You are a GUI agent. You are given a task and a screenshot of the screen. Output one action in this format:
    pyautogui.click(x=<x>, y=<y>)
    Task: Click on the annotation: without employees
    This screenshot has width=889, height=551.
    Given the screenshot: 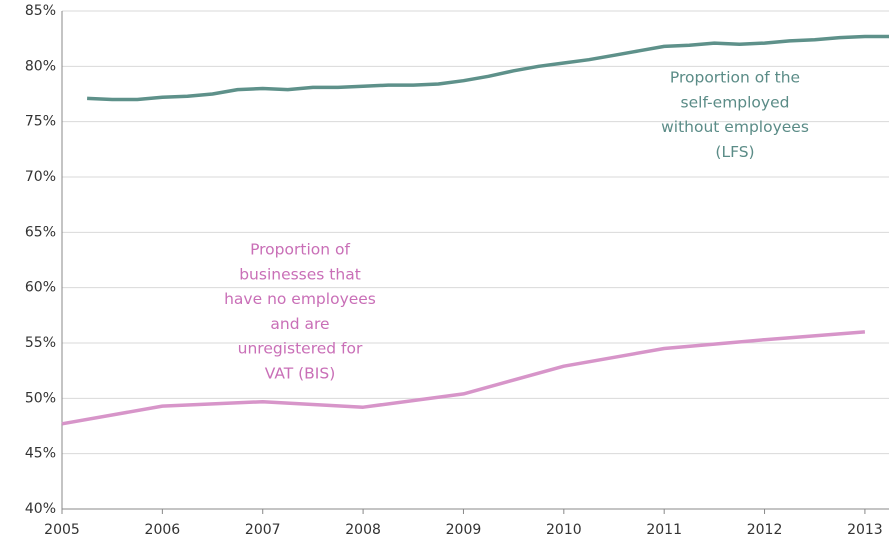 What is the action you would take?
    pyautogui.click(x=735, y=127)
    